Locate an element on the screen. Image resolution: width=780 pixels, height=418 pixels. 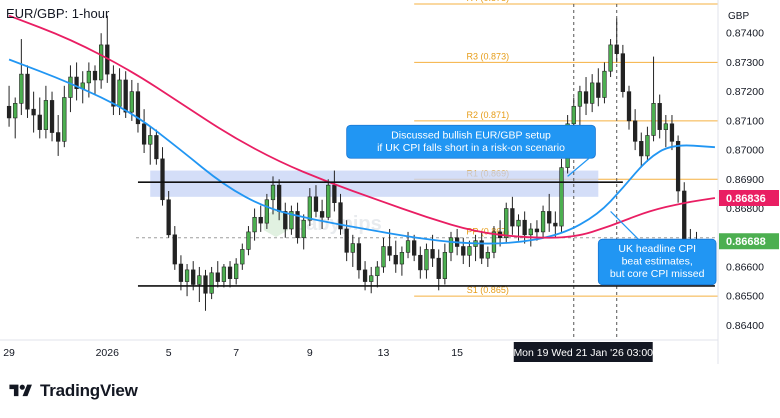
crosshair-time-badge is located at coordinates (583, 352).